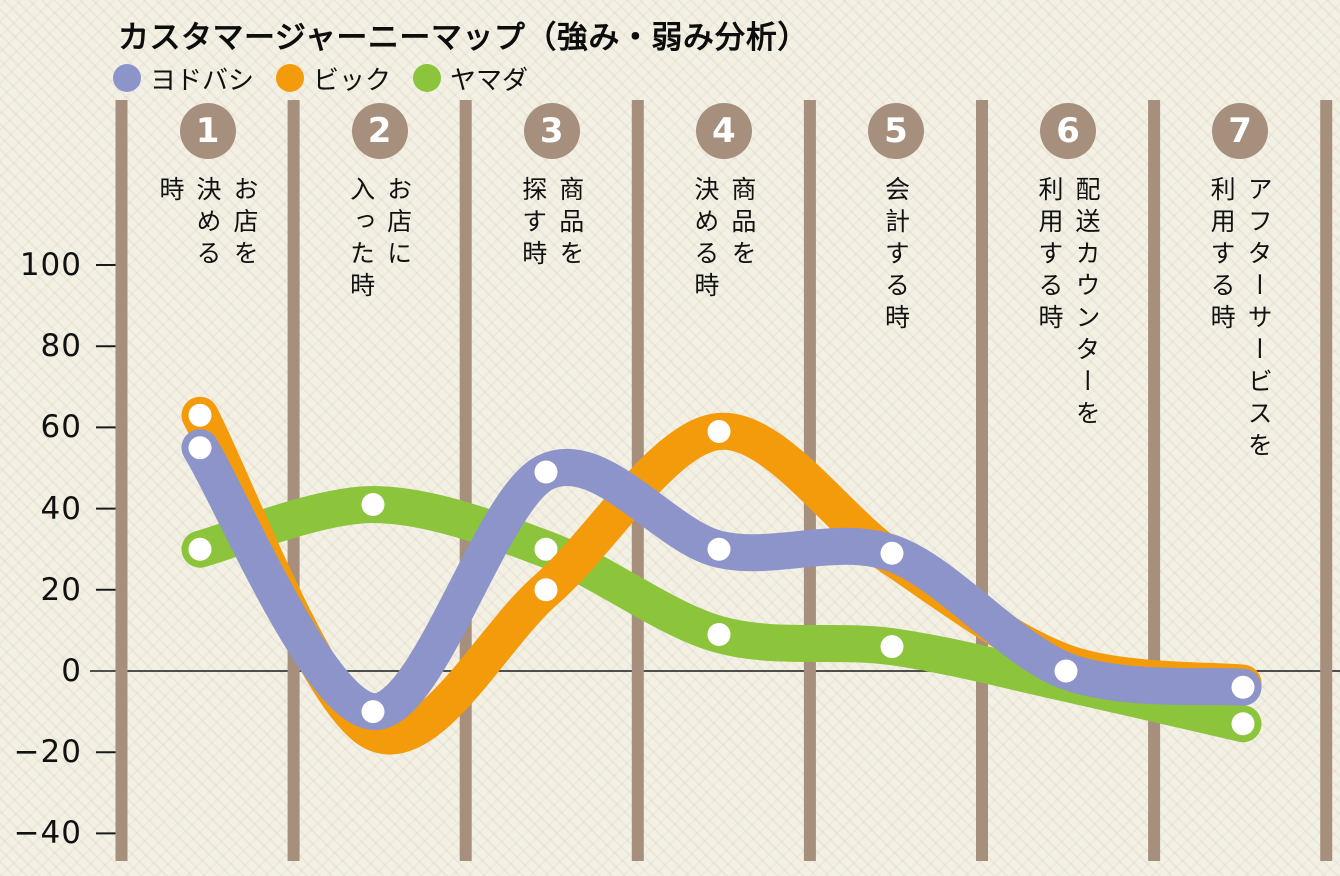 The height and width of the screenshot is (876, 1340). I want to click on stage-label-line: 配送カウンターを, so click(1087, 304).